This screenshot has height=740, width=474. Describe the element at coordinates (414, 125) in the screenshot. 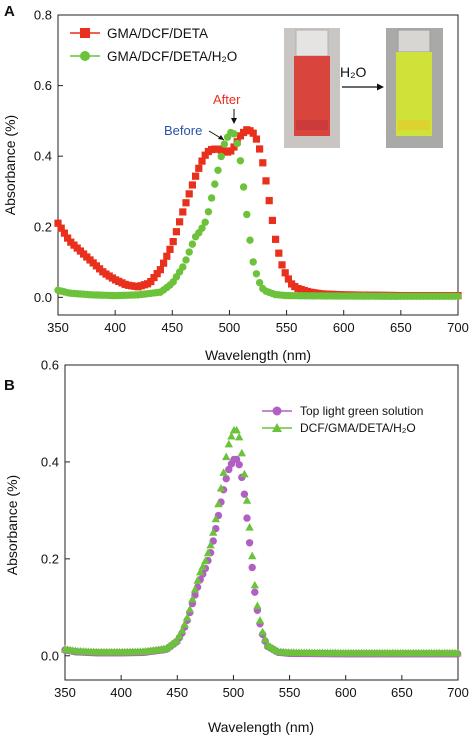

I see `vial-yellow-label` at that location.